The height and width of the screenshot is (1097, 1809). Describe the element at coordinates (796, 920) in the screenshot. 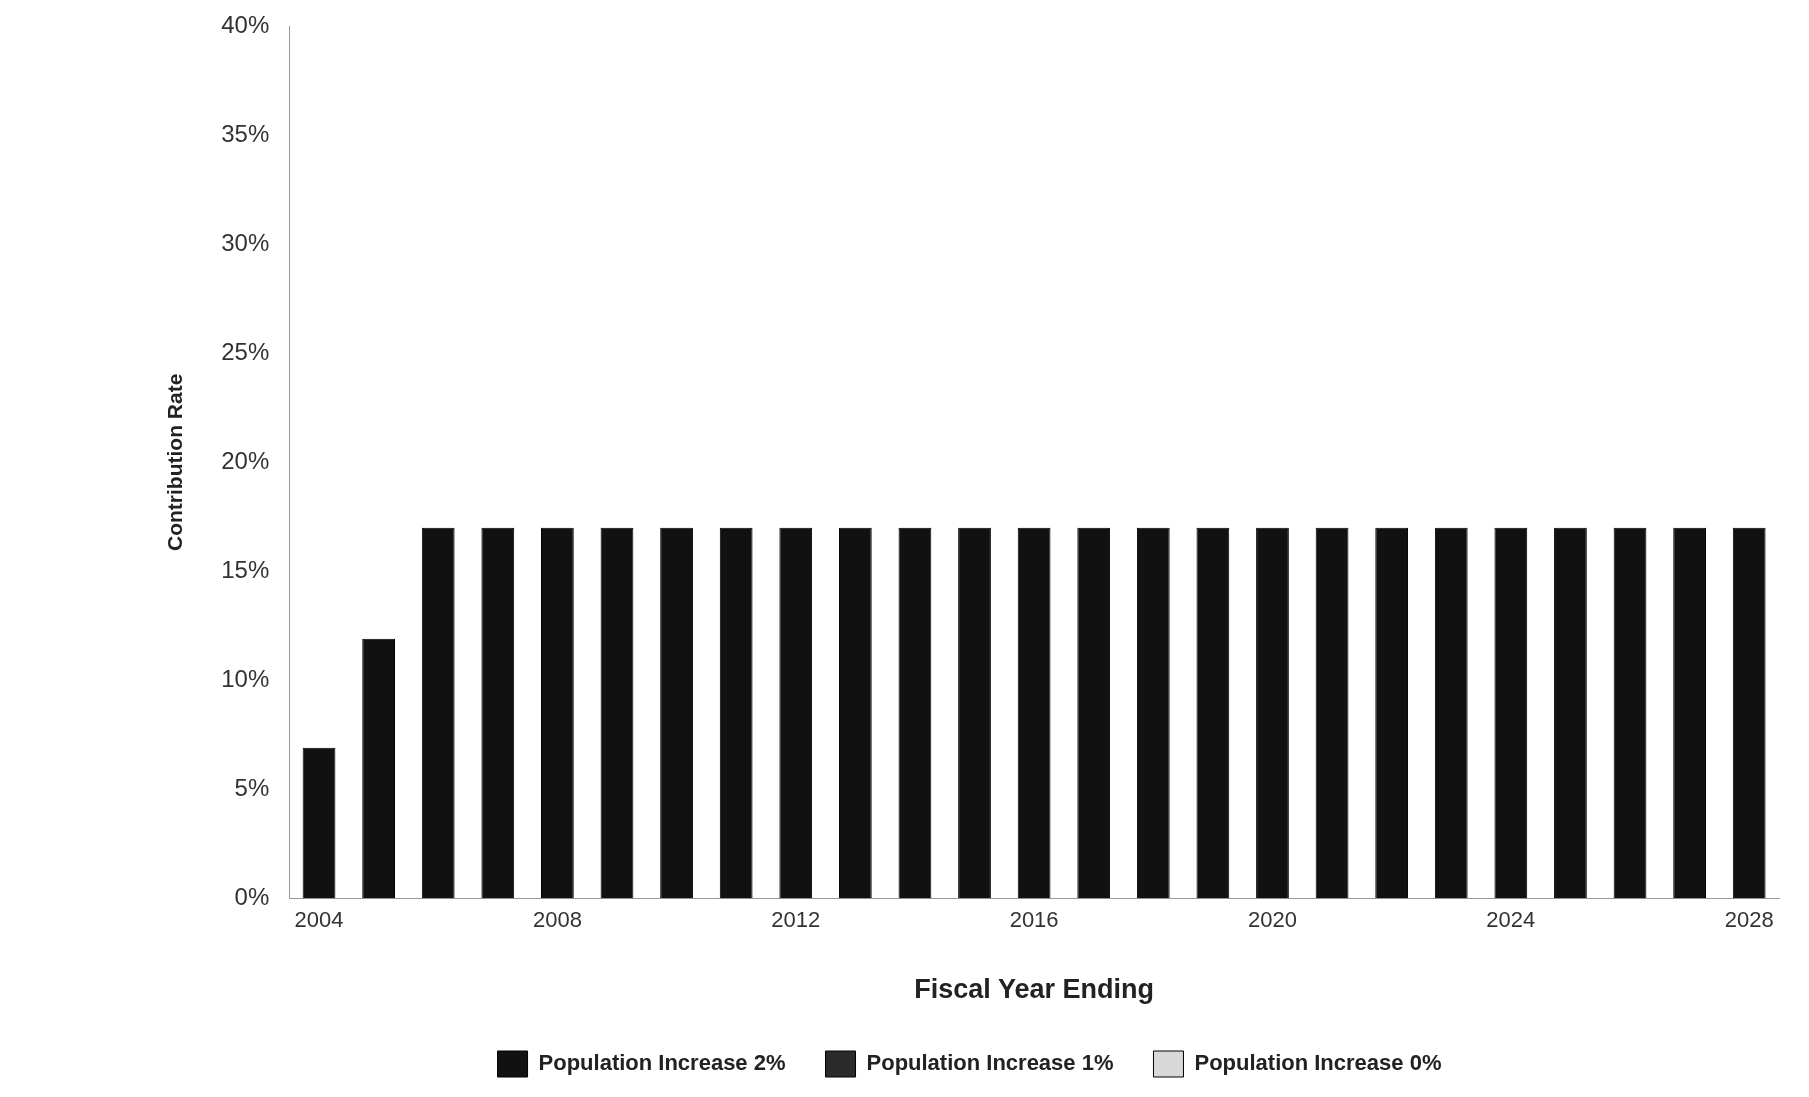

I see `x-tick-label: 2012` at that location.